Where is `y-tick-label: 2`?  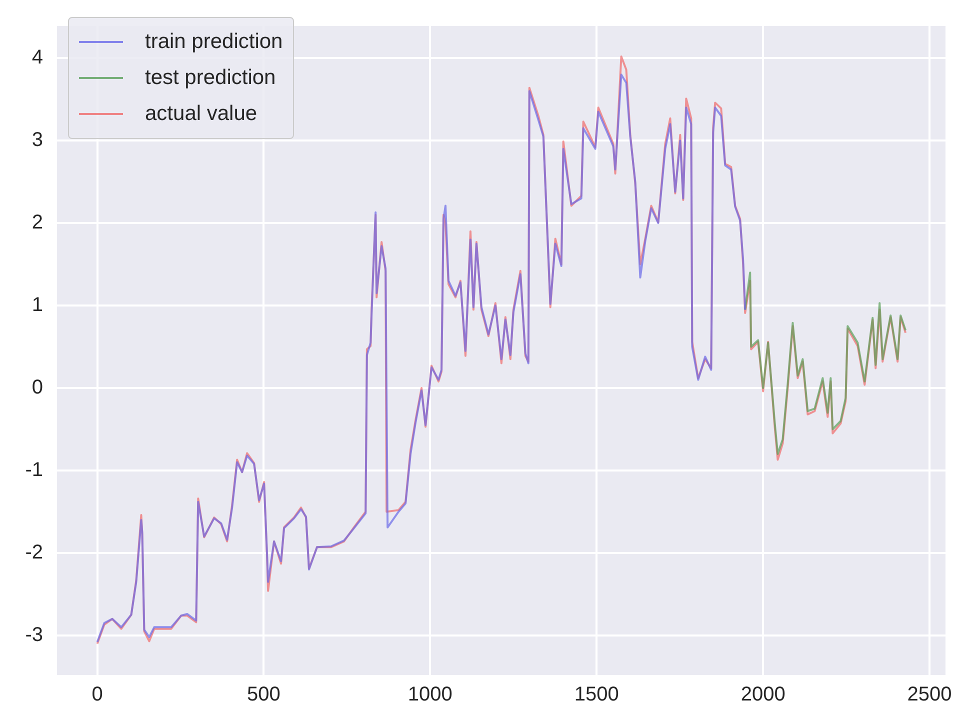
y-tick-label: 2 is located at coordinates (37, 223).